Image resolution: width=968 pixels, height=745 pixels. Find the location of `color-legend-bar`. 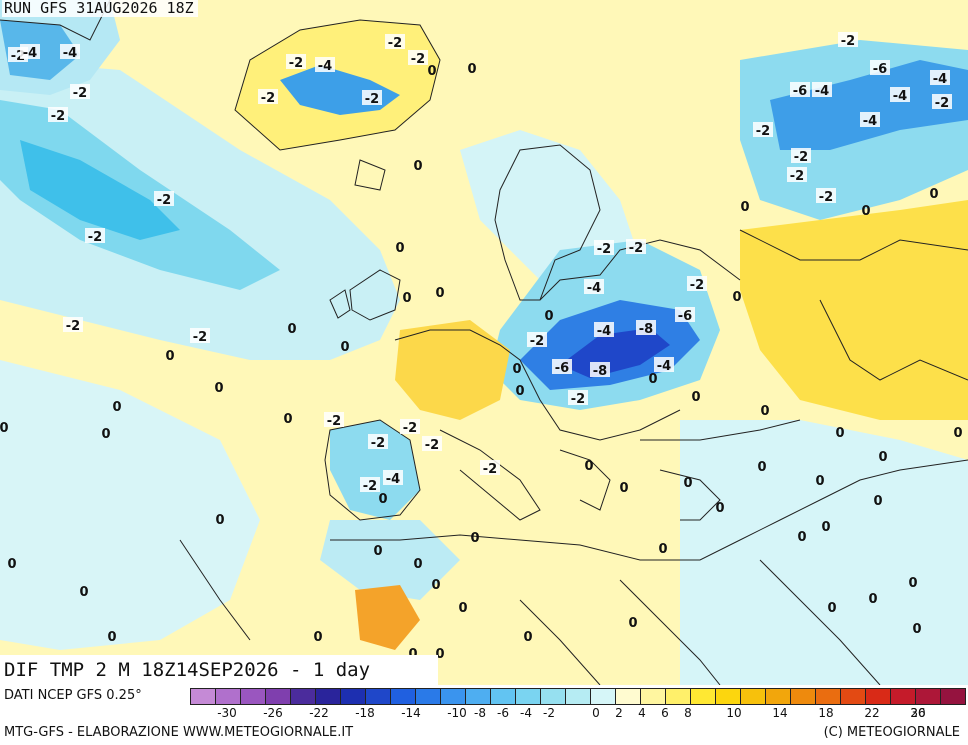

color-legend-bar is located at coordinates (578, 696).